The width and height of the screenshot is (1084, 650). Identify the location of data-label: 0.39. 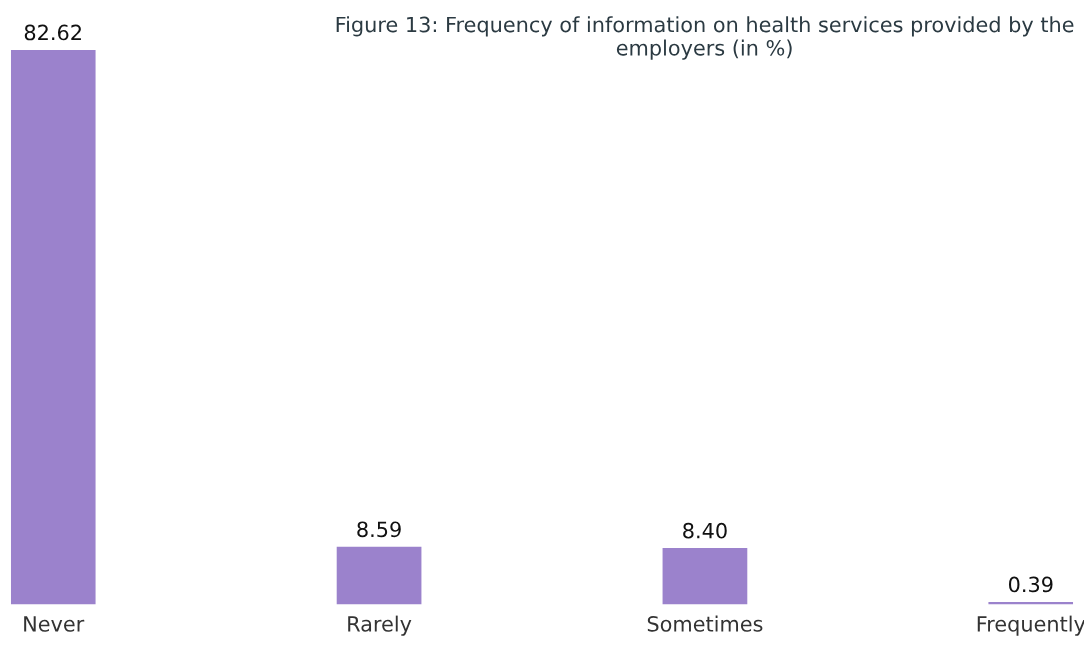
(1030, 584).